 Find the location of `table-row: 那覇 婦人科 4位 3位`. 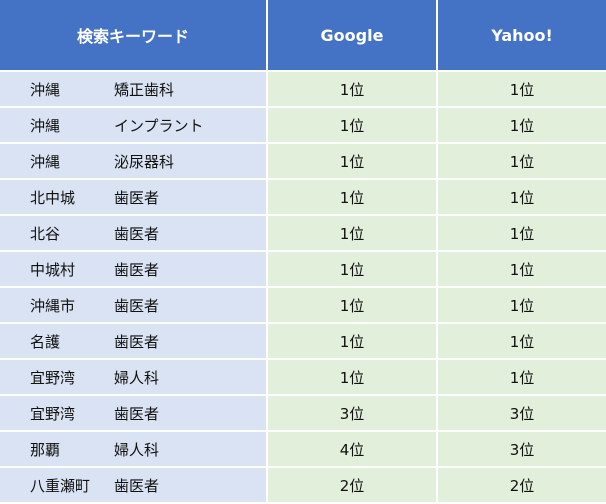

table-row: 那覇 婦人科 4位 3位 is located at coordinates (303, 449).